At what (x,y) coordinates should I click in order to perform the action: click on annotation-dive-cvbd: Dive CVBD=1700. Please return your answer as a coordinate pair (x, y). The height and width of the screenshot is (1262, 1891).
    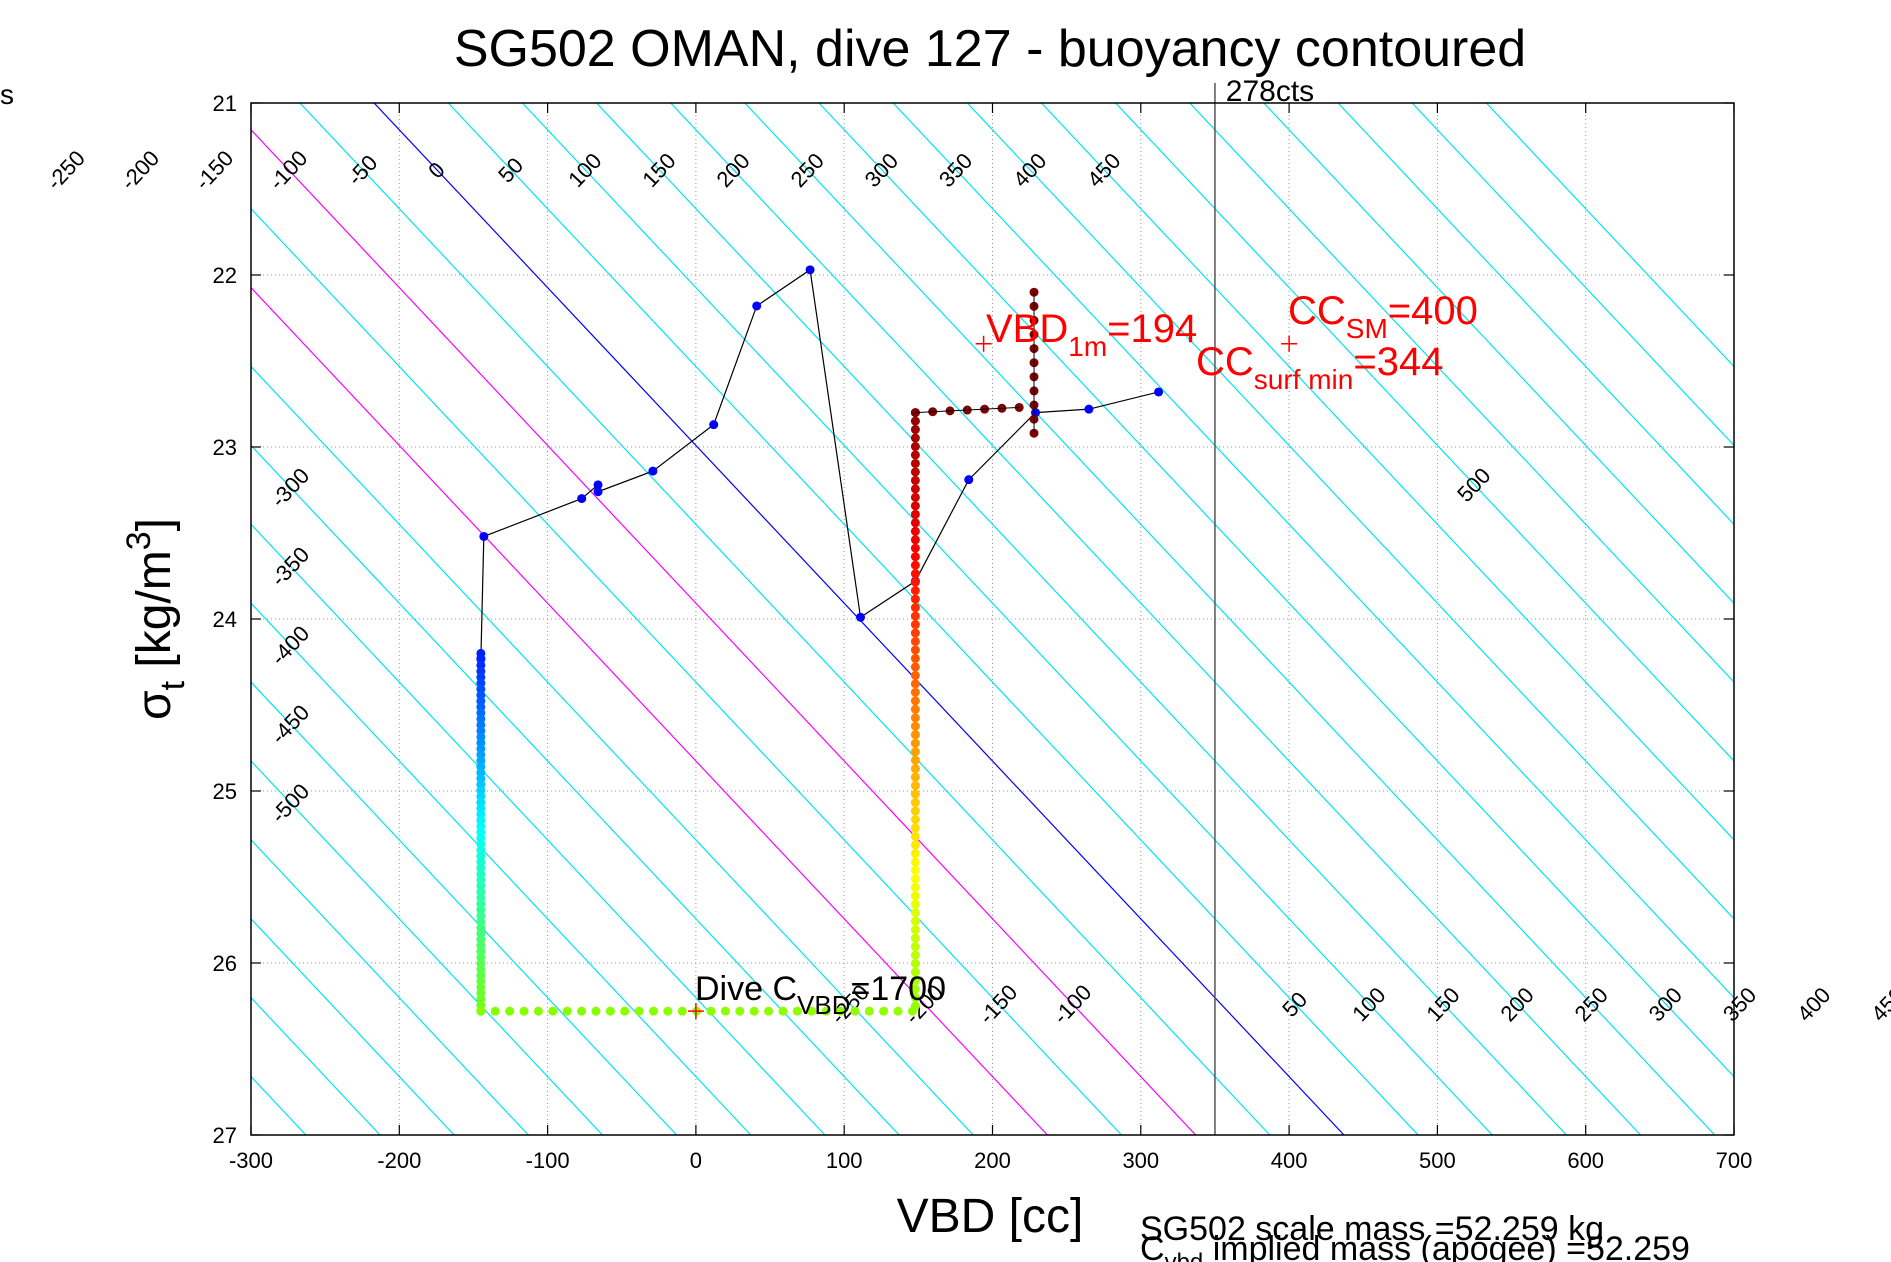
    Looking at the image, I should click on (820, 995).